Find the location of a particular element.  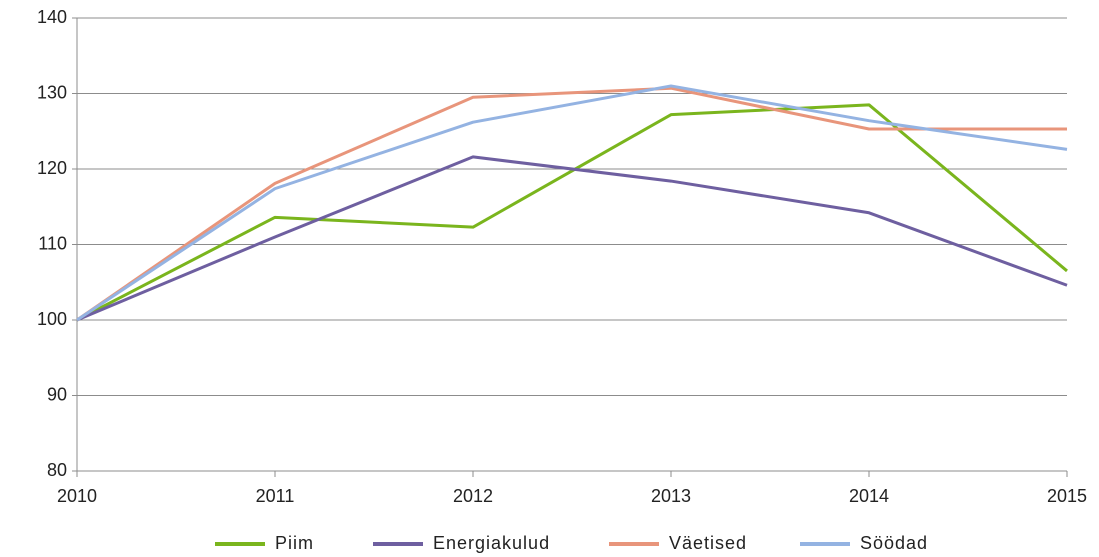

x-tick-label: 2010 is located at coordinates (77, 496).